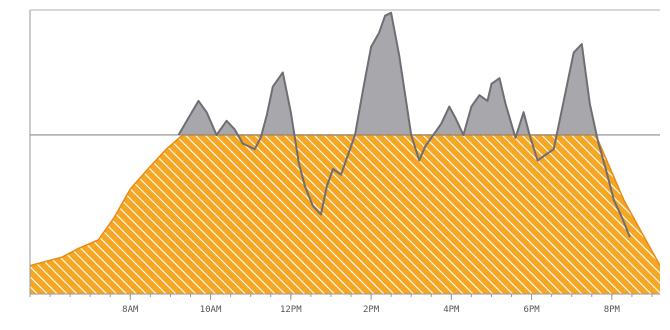 The image size is (670, 330). What do you see at coordinates (130, 310) in the screenshot?
I see `x-tick-label: 8AM` at bounding box center [130, 310].